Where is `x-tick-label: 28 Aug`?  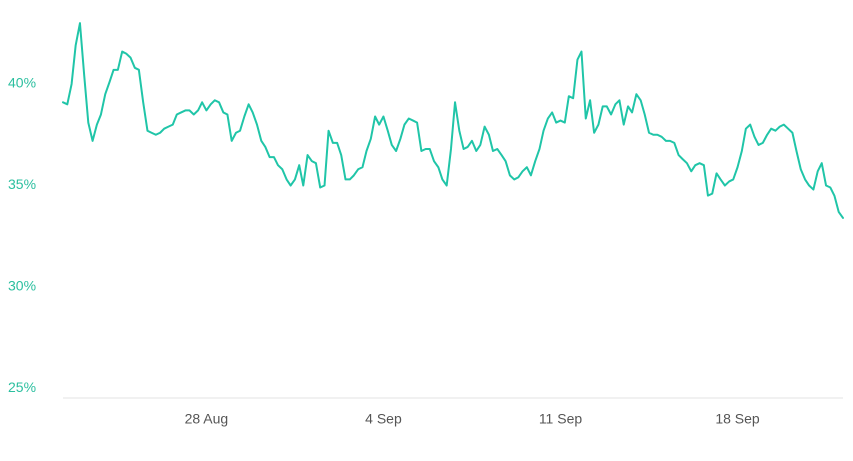
x-tick-label: 28 Aug is located at coordinates (207, 419).